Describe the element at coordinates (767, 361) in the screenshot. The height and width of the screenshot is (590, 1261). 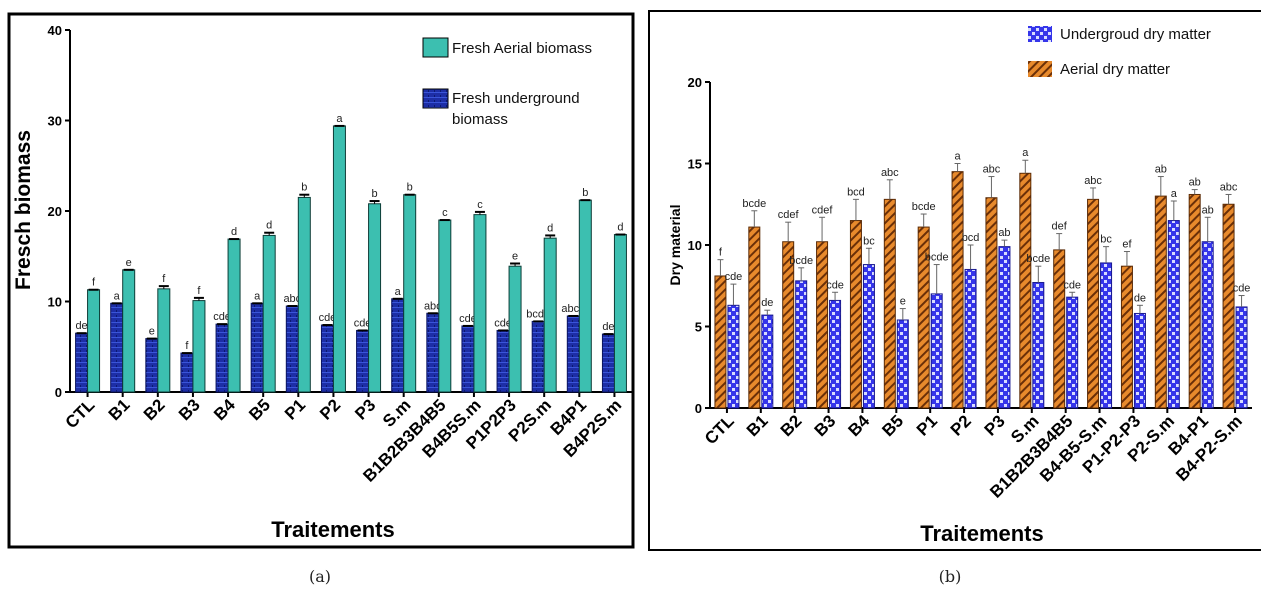
I see `bar-undergroud-dry-matter-b1` at that location.